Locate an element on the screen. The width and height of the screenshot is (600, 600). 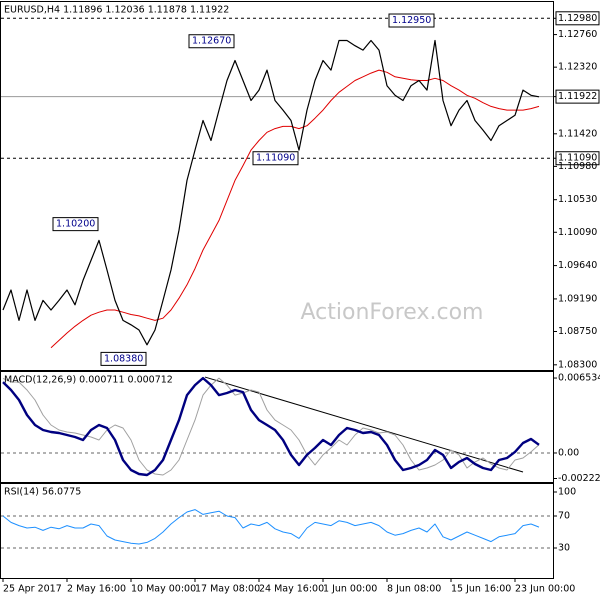
price-annotation: 1.10200 is located at coordinates (75, 224).